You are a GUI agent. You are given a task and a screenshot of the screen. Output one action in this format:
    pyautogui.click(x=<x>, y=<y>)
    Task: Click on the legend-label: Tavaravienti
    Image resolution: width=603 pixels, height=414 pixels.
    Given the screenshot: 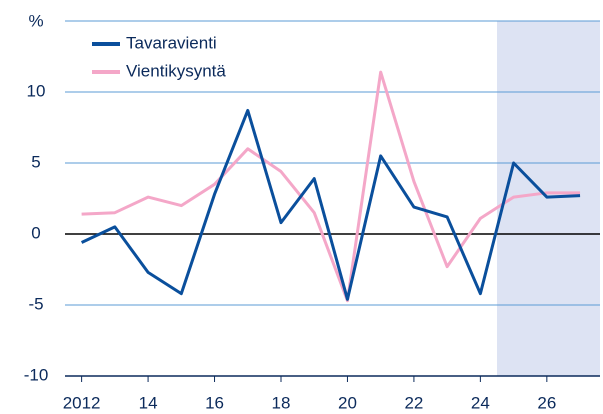 What is the action you would take?
    pyautogui.click(x=171, y=42)
    